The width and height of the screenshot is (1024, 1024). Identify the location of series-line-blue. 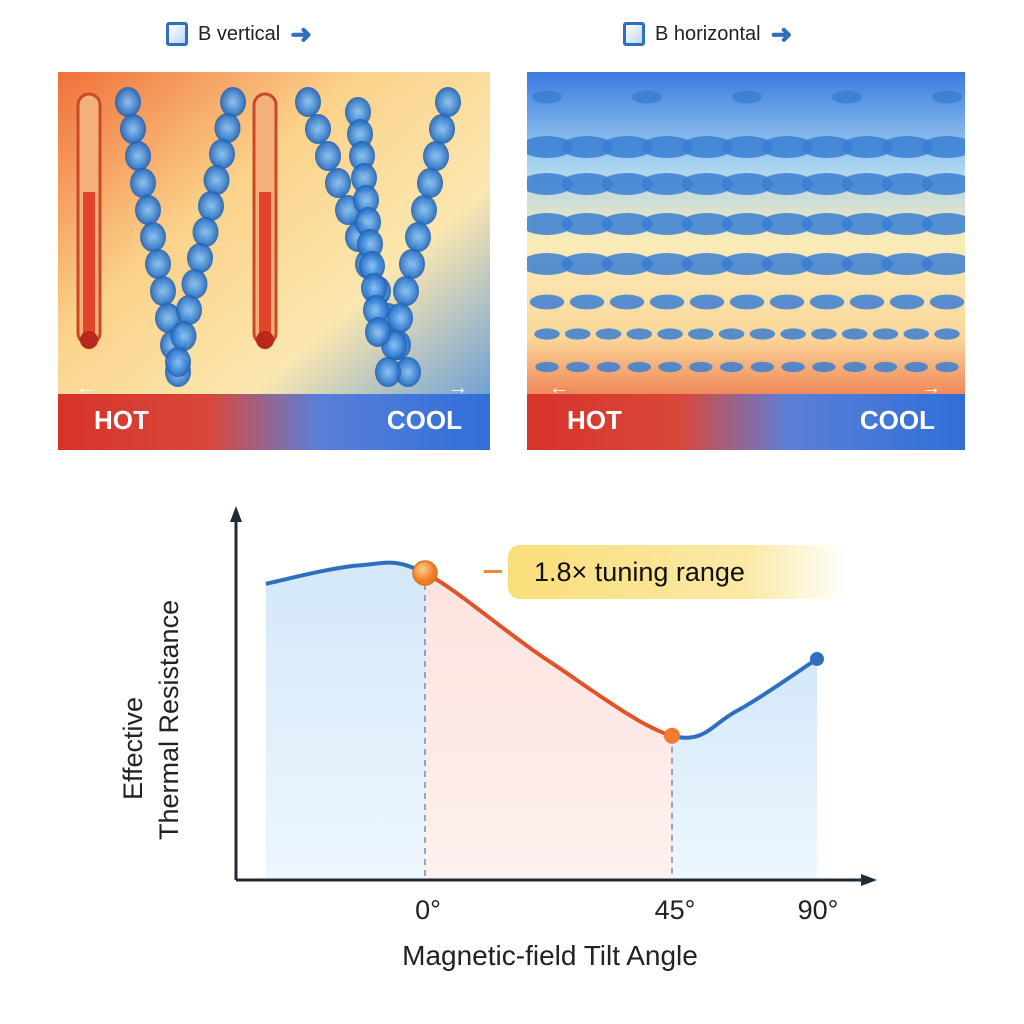
(345, 573).